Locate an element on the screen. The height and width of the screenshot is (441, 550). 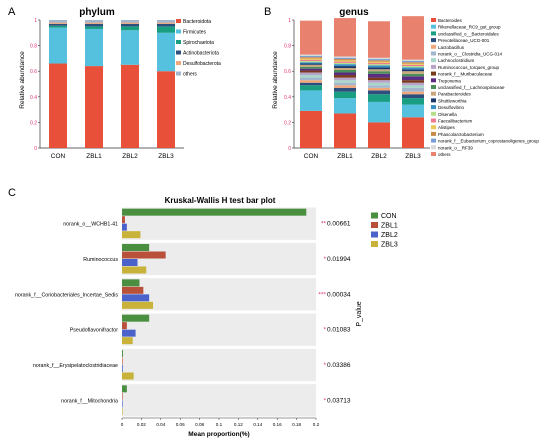
legend-label: ZBL2 is located at coordinates (389, 235).